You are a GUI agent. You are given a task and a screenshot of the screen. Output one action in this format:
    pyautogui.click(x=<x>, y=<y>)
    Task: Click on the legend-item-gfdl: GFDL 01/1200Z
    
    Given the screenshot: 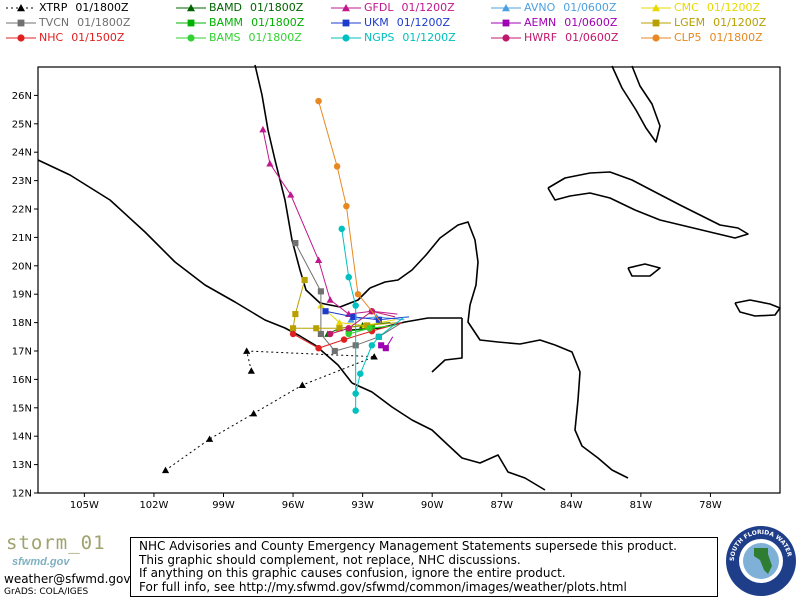 What is the action you would take?
    pyautogui.click(x=410, y=8)
    